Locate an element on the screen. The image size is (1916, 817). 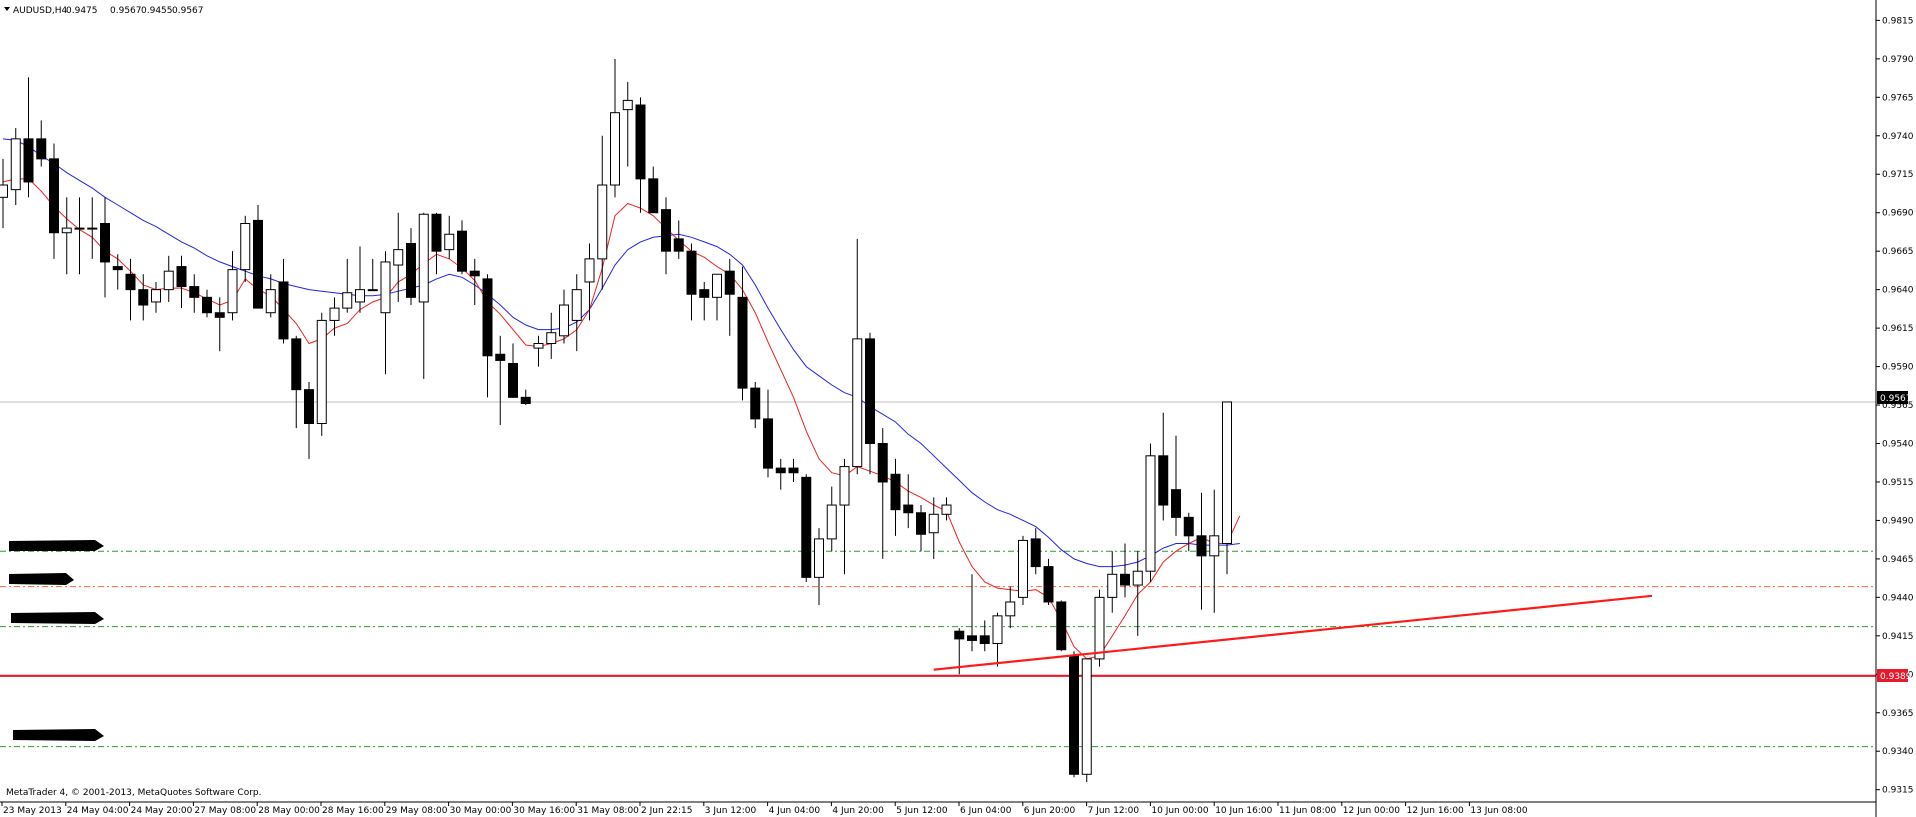
dropdown-triangle-icon is located at coordinates (7, 9).